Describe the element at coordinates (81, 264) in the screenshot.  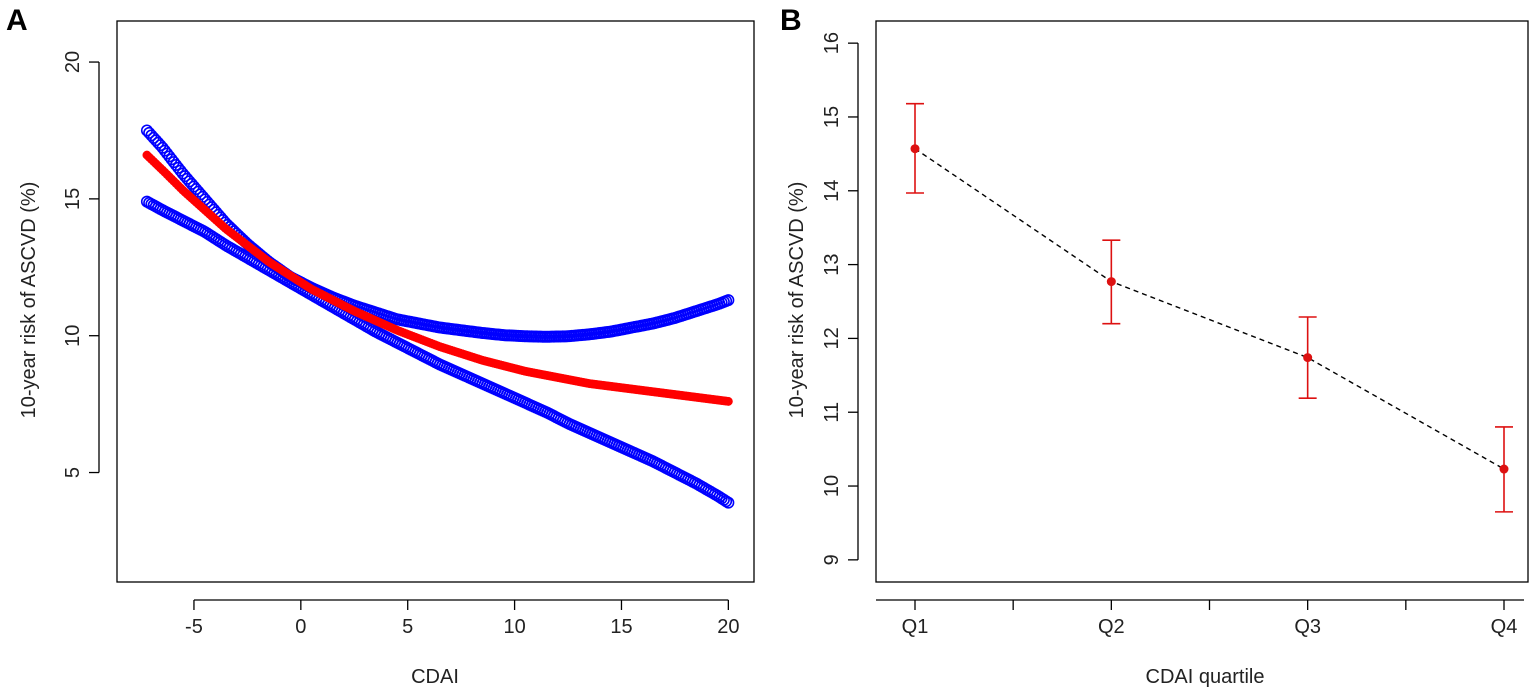
I see `panel-a-y-axis: 5 10 15 20` at that location.